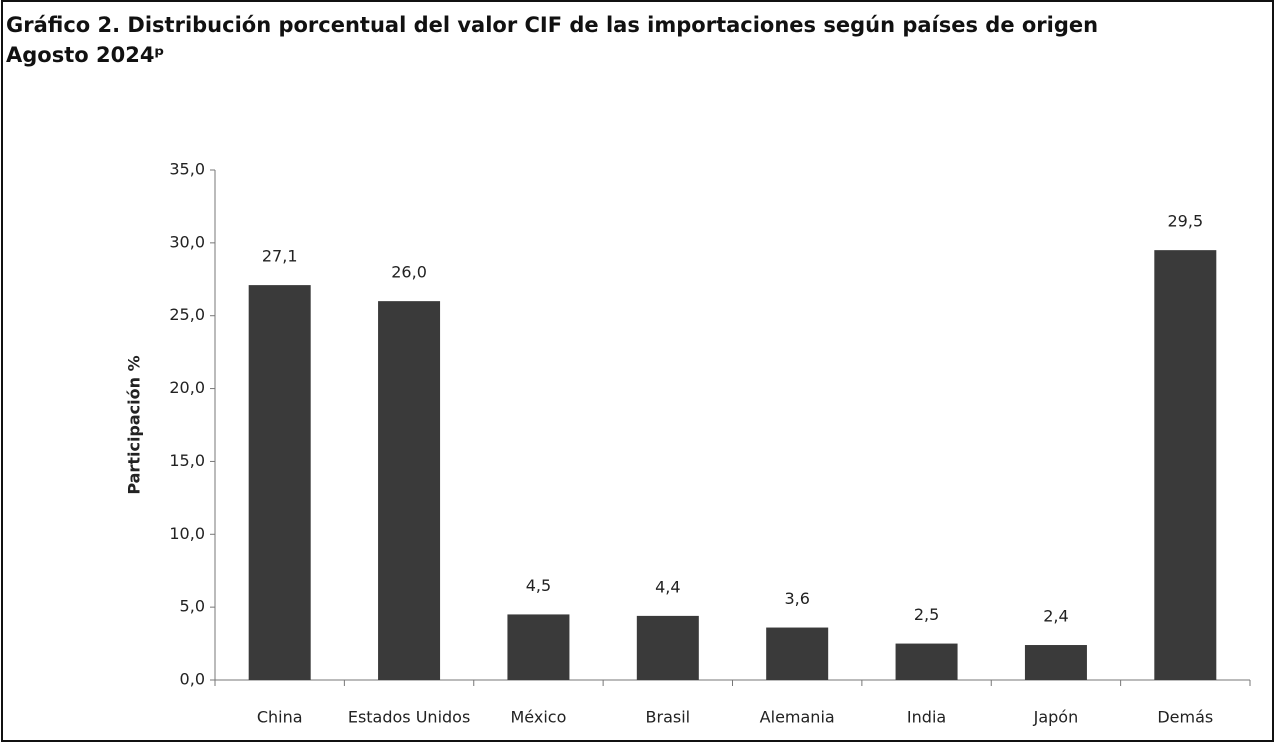 The image size is (1275, 742). Describe the element at coordinates (538, 585) in the screenshot. I see `data-label: 4,5` at that location.